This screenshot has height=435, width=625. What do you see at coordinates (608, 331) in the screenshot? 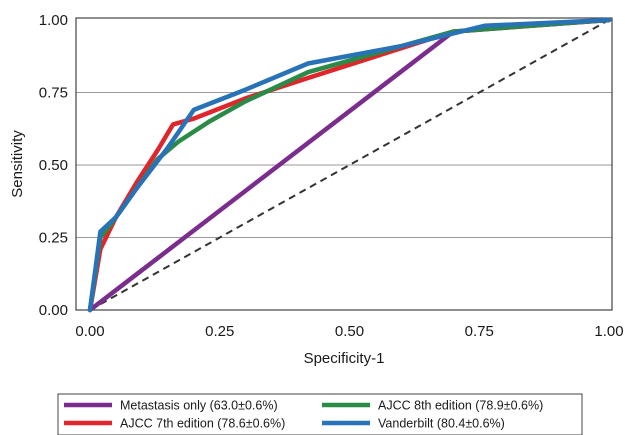
I see `x-tick-label: 1.00` at bounding box center [608, 331].